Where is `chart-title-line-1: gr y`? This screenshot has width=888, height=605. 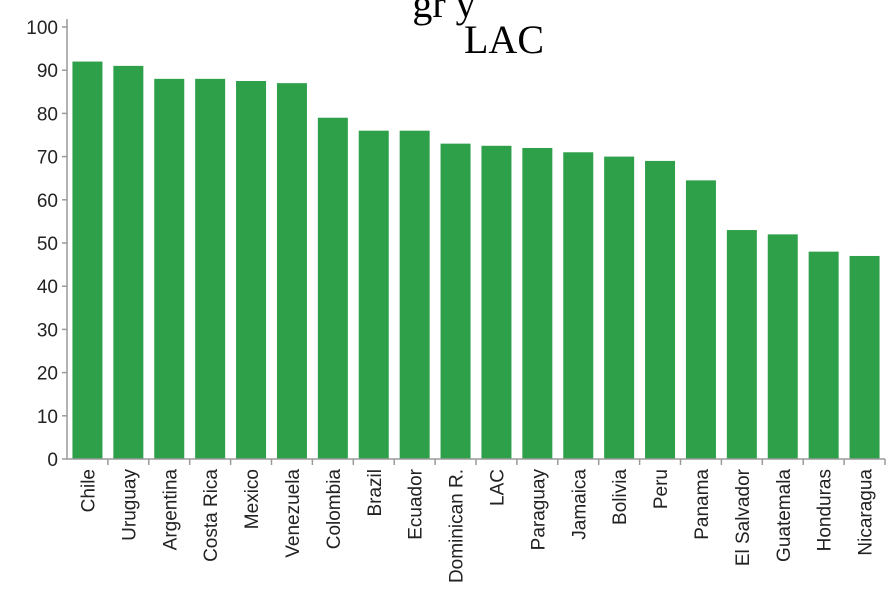 chart-title-line-1: gr y is located at coordinates (444, 13).